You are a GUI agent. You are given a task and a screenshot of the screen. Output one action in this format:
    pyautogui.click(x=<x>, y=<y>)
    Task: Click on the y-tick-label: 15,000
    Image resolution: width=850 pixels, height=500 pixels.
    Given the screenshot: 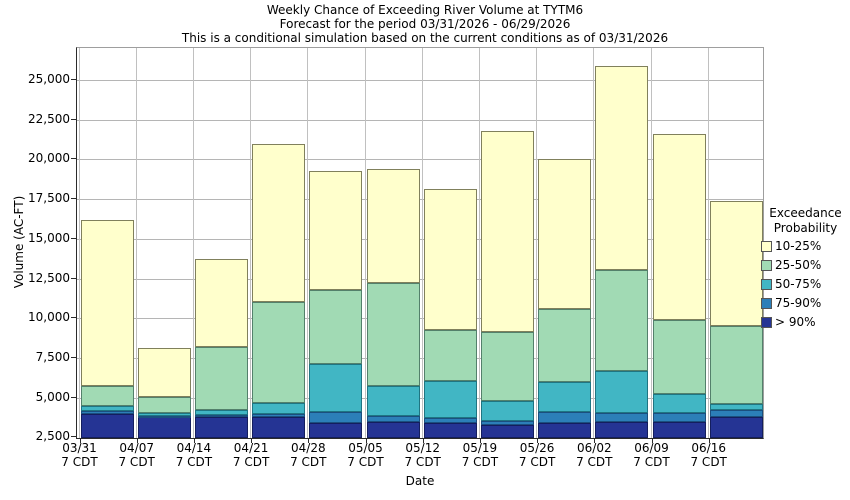 What is the action you would take?
    pyautogui.click(x=49, y=237)
    